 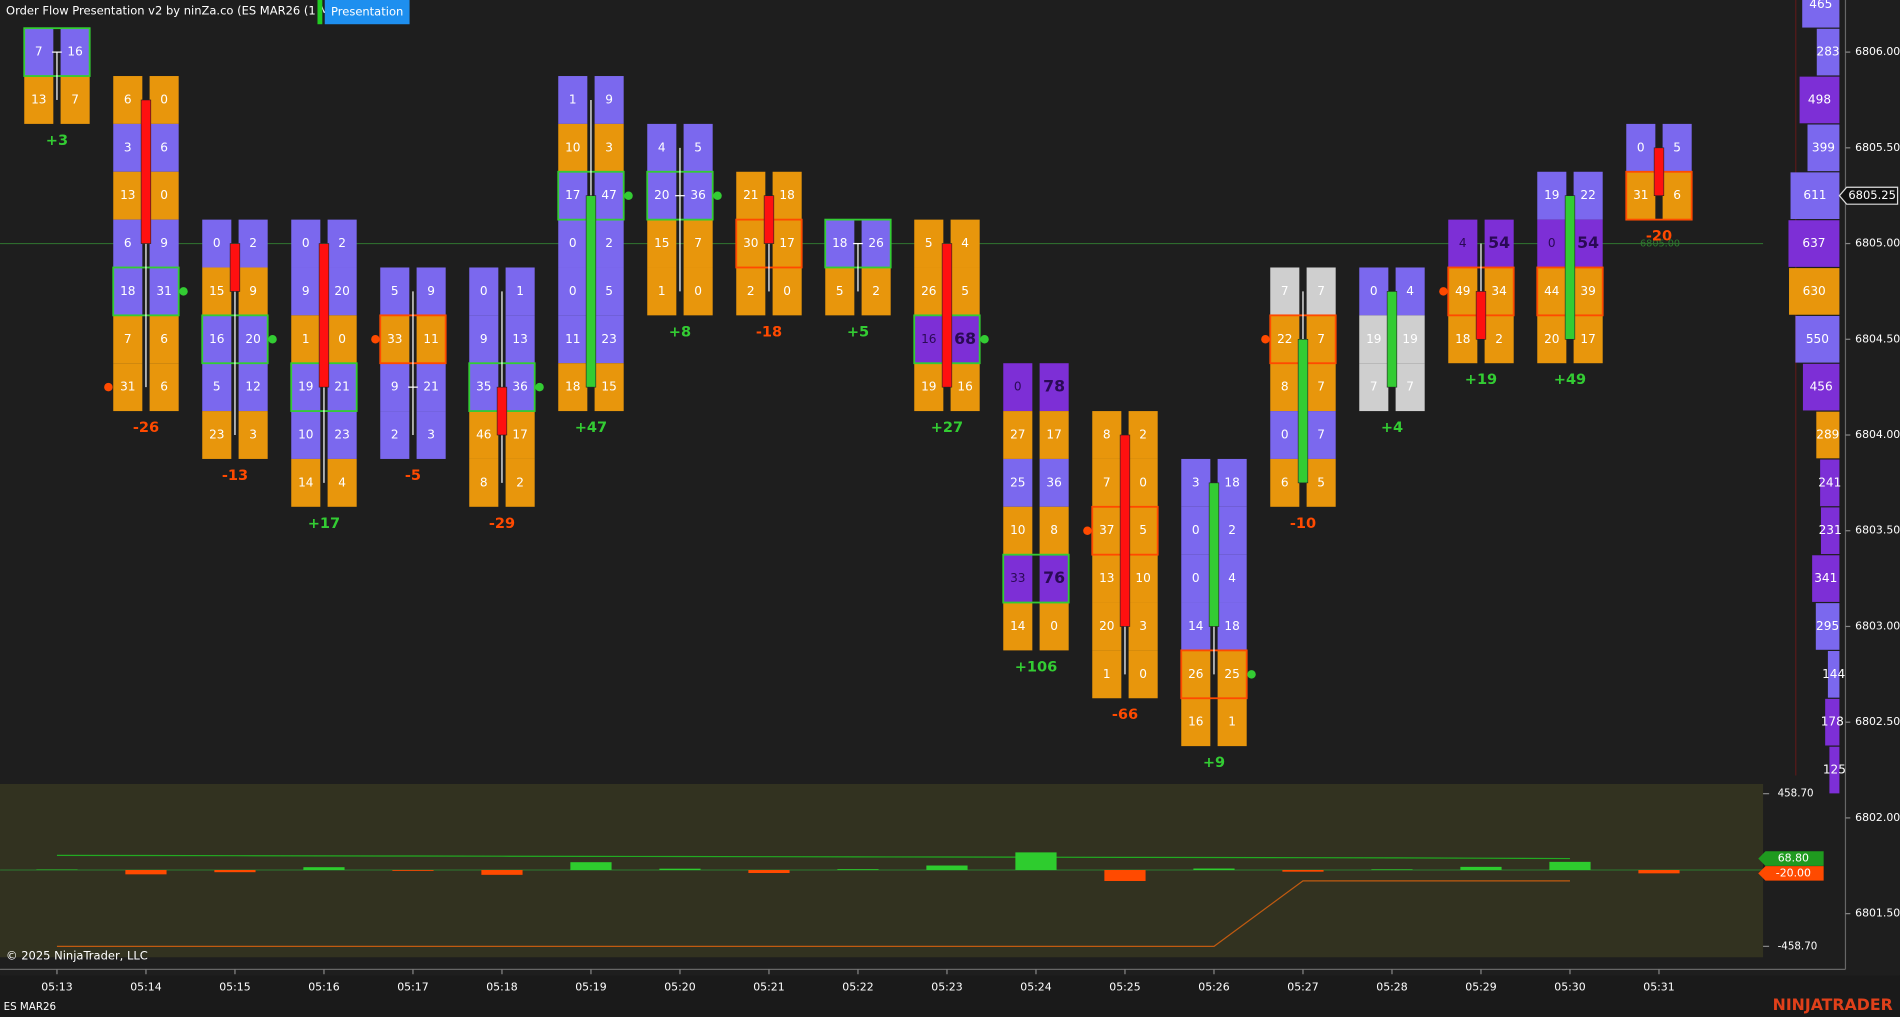 I want to click on volume-profile-label: 611, so click(x=1814, y=195).